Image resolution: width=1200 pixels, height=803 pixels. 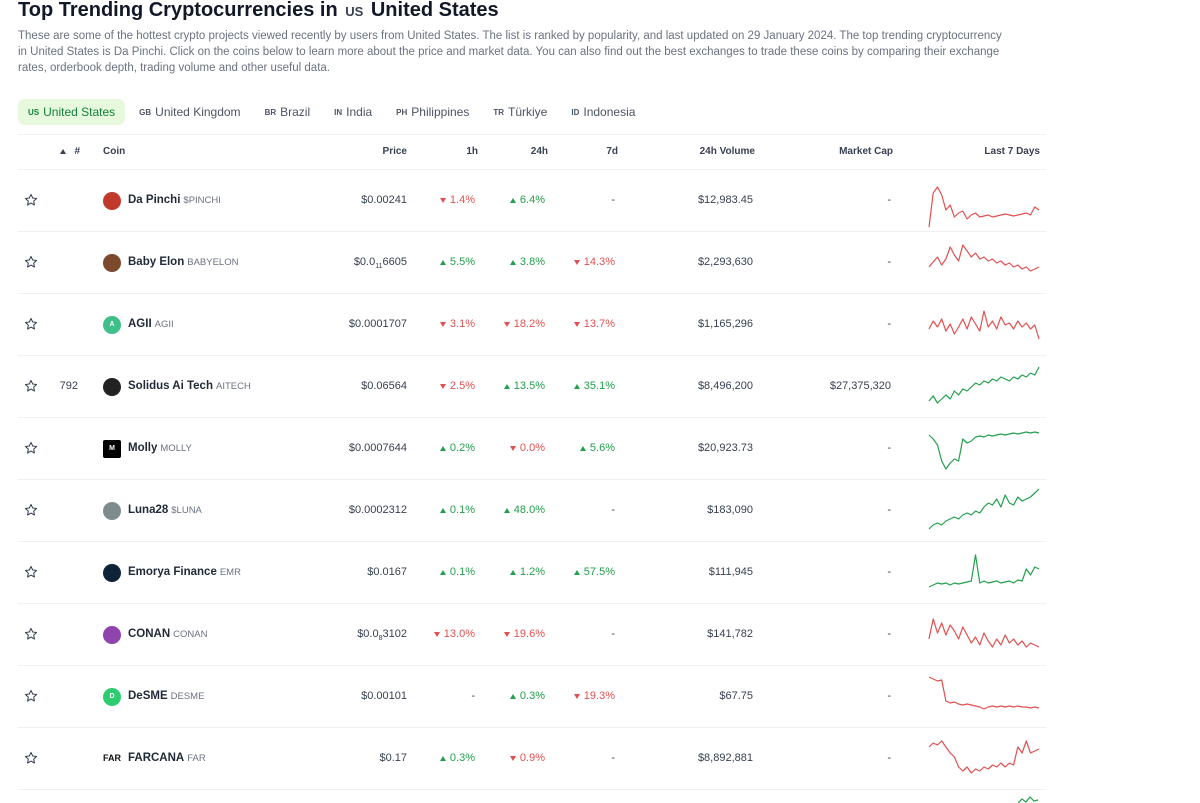 I want to click on coin-logo-icon: FAR, so click(x=112, y=758).